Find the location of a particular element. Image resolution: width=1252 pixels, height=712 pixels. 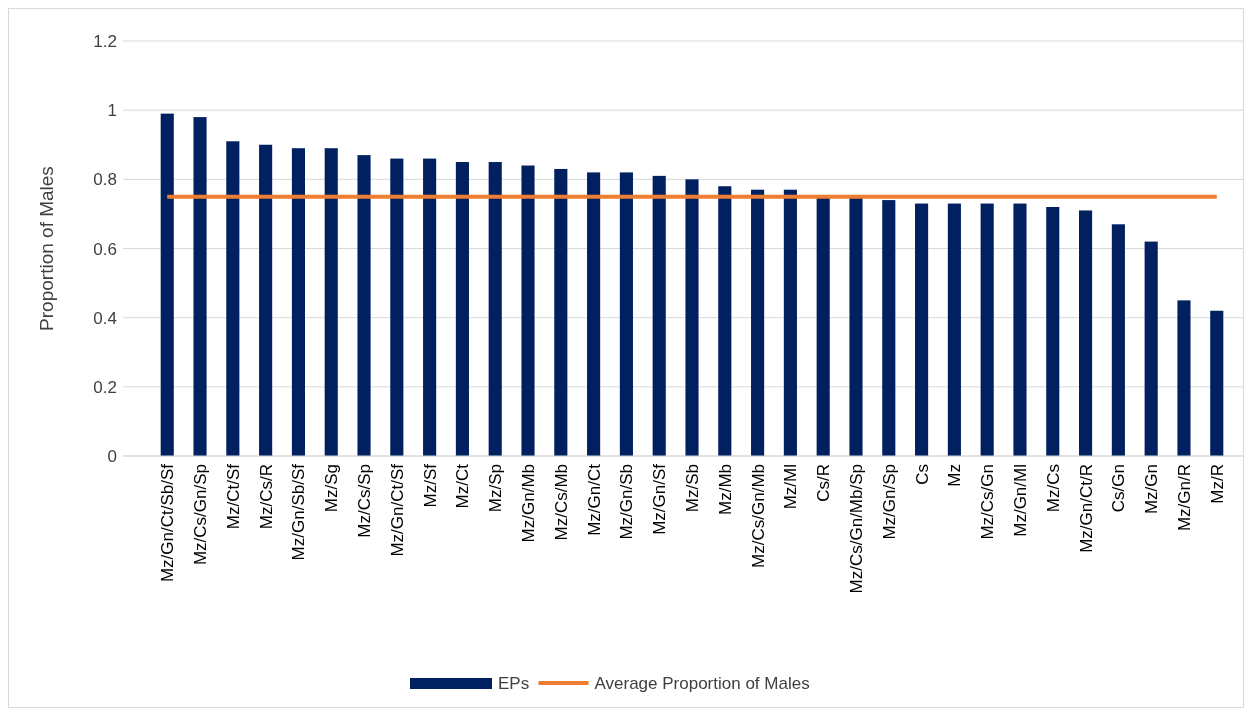

x-tick-label: Mz/Gn/Mb is located at coordinates (529, 503).